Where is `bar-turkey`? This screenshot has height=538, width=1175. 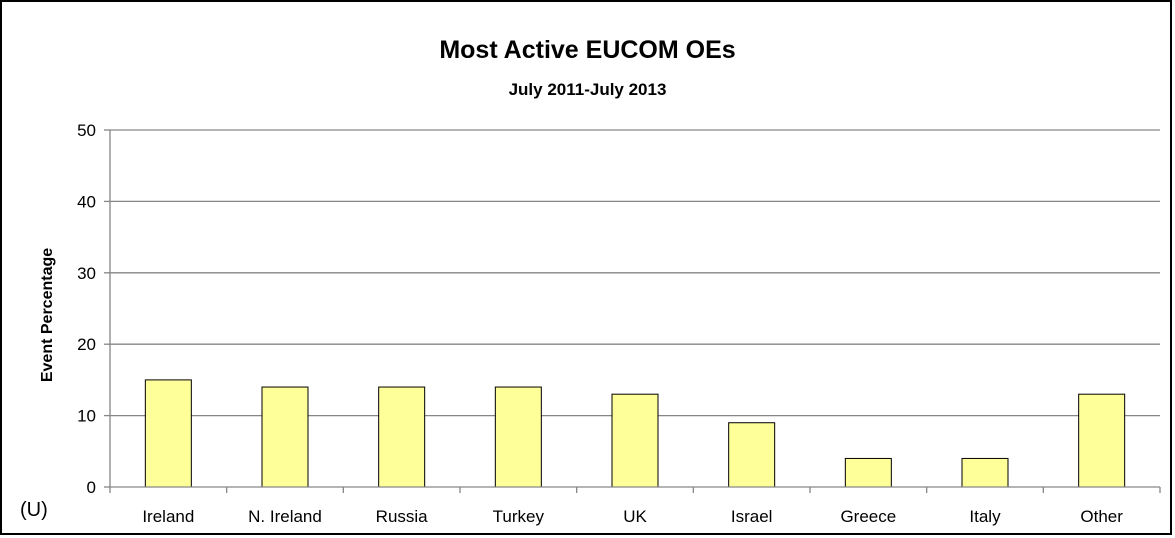
bar-turkey is located at coordinates (518, 437).